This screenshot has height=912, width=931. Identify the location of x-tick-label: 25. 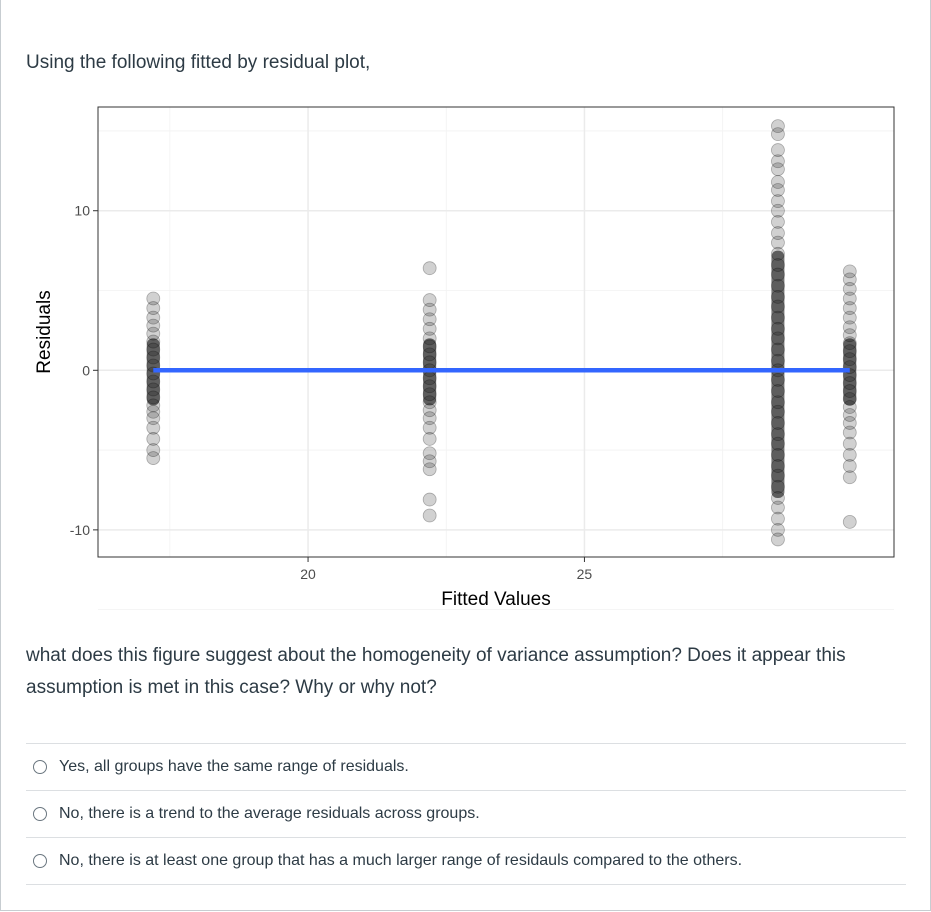
(585, 574).